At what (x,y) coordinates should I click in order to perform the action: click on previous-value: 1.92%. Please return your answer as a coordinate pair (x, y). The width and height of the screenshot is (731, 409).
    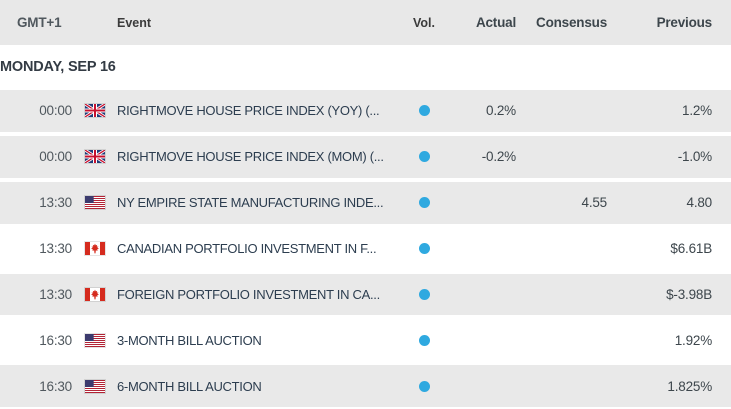
    Looking at the image, I should click on (693, 340).